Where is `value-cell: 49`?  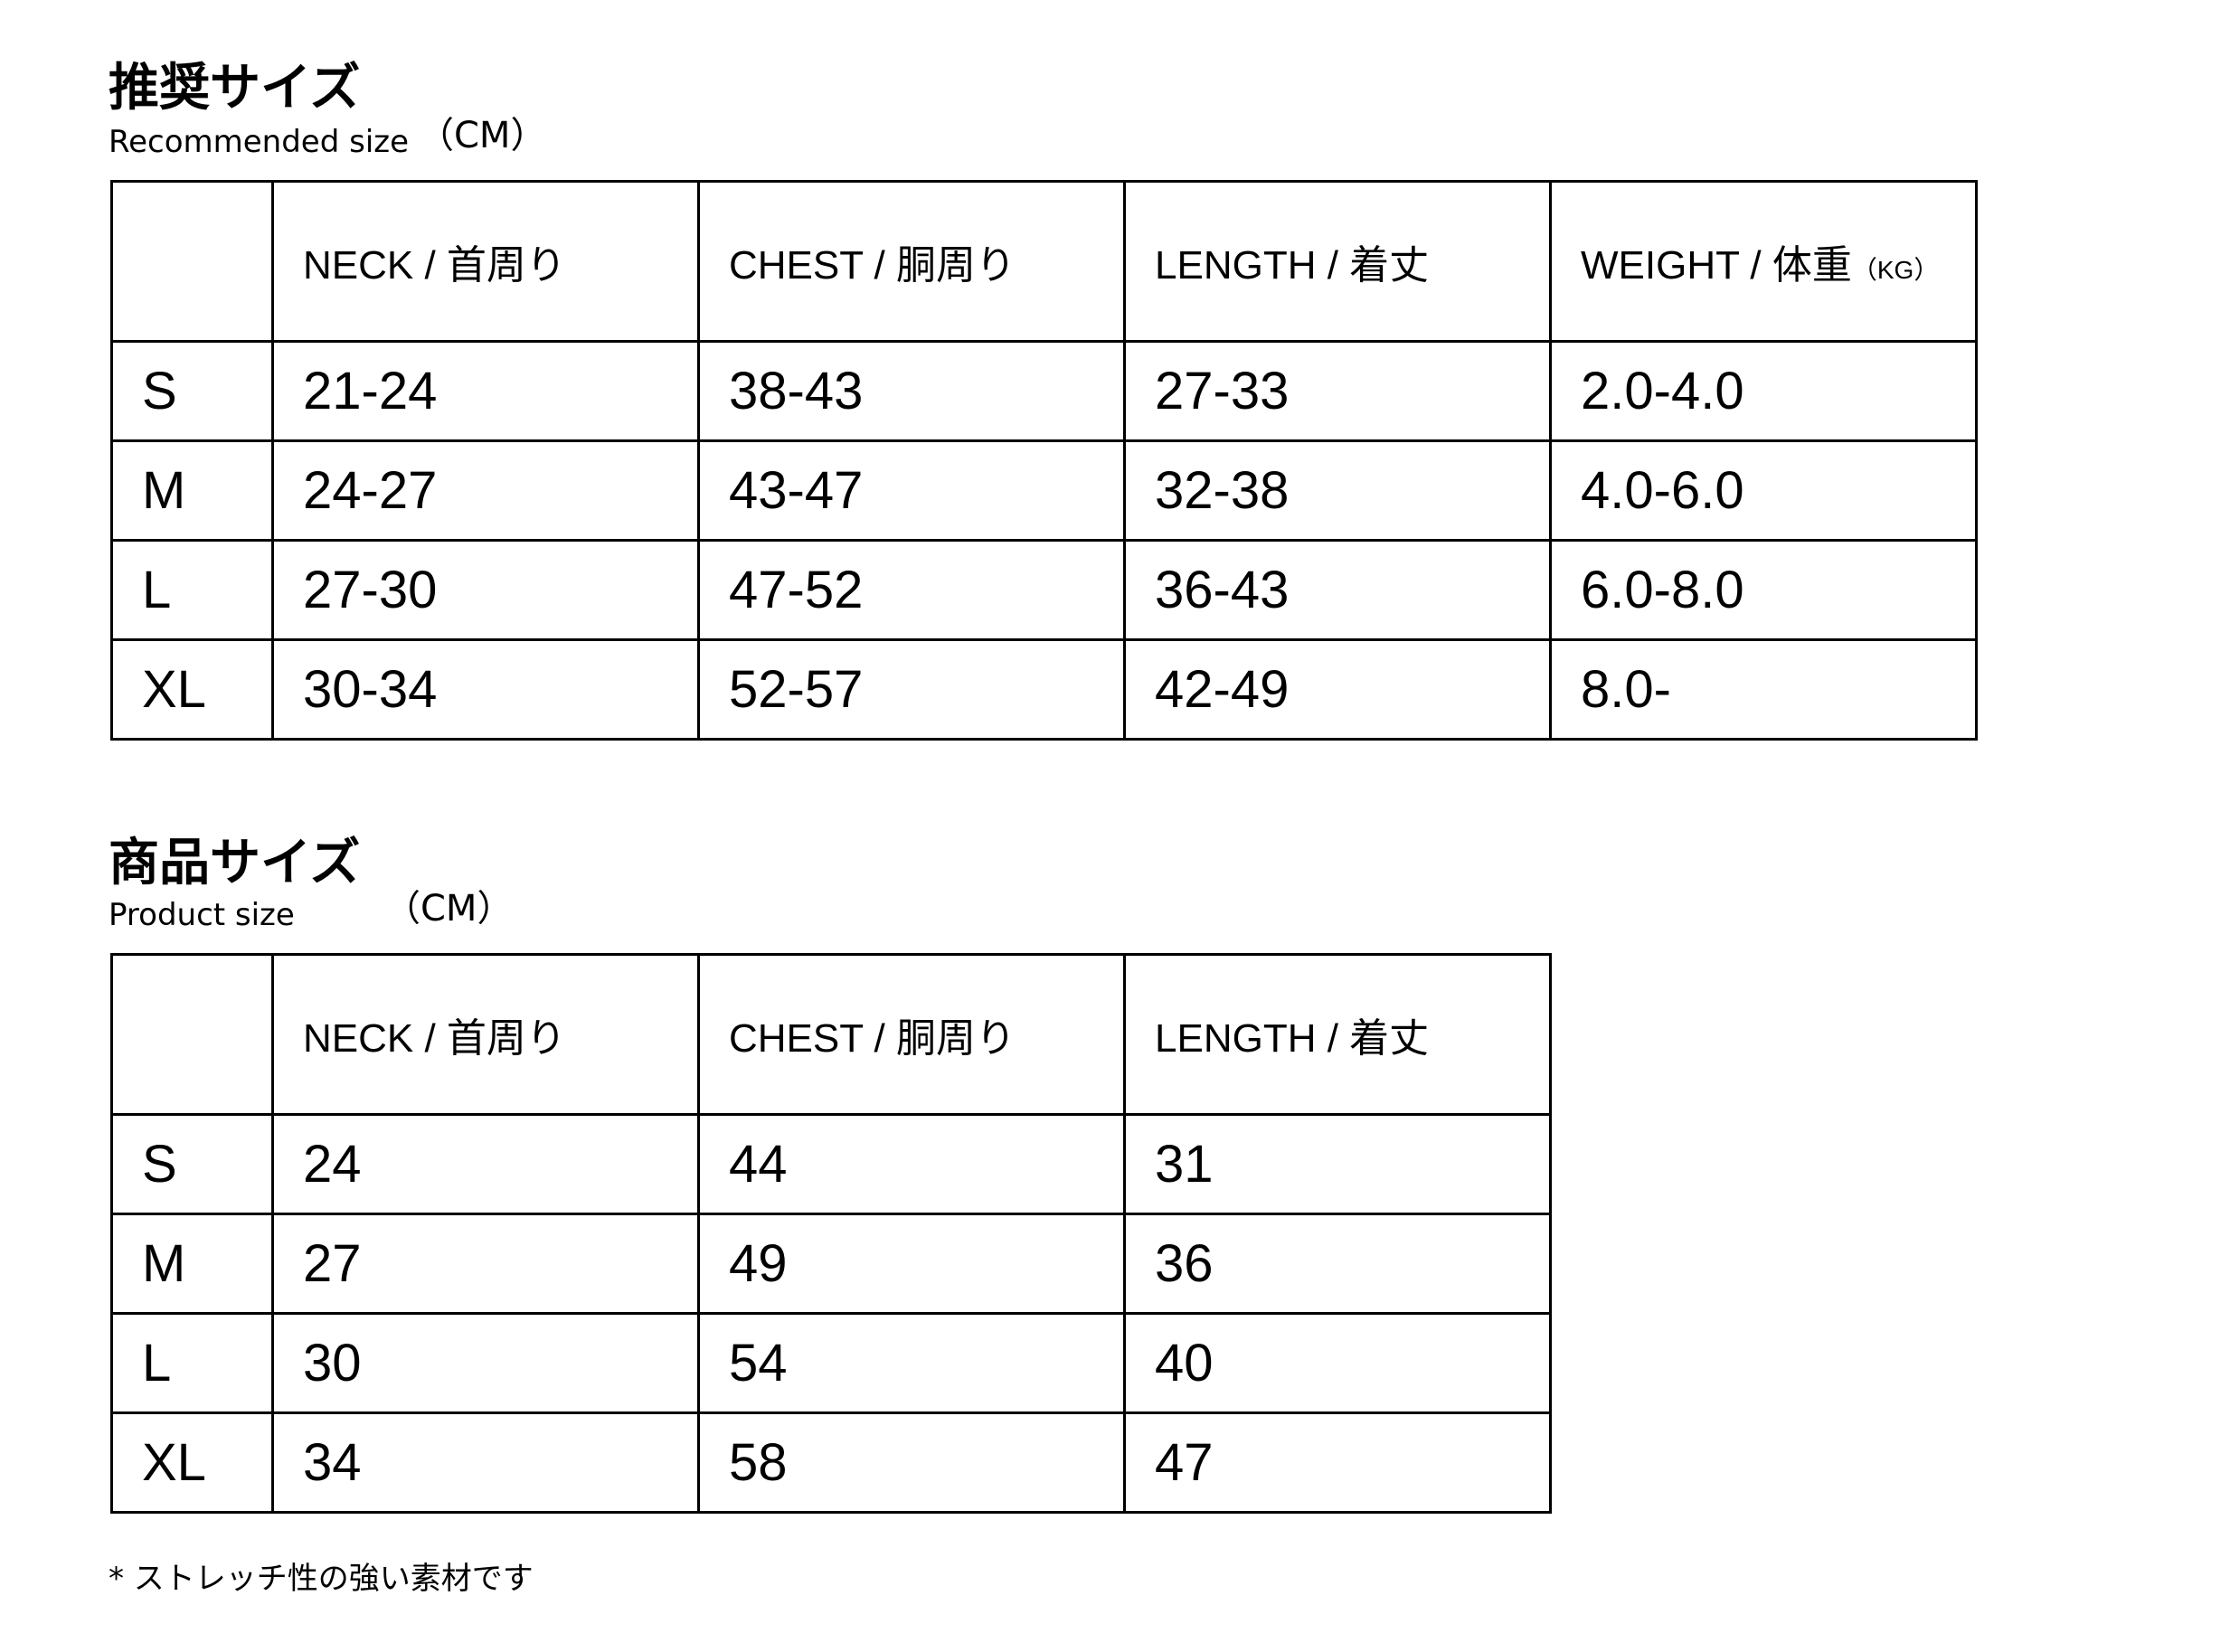
value-cell: 49 is located at coordinates (911, 1264).